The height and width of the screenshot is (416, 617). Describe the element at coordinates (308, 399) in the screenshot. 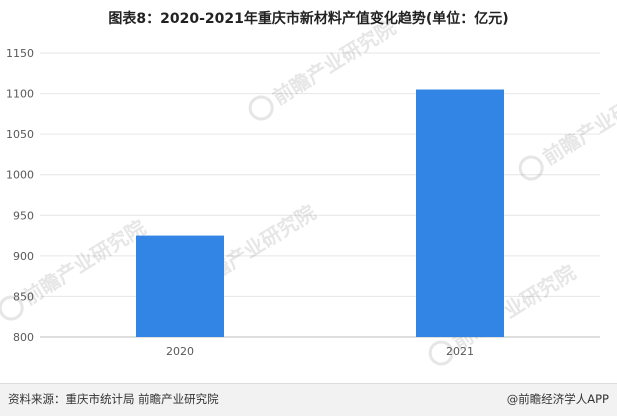

I see `footer: 资料来源：重庆市统计局 前瞻产业研究院 @前瞻经济学人APP` at that location.